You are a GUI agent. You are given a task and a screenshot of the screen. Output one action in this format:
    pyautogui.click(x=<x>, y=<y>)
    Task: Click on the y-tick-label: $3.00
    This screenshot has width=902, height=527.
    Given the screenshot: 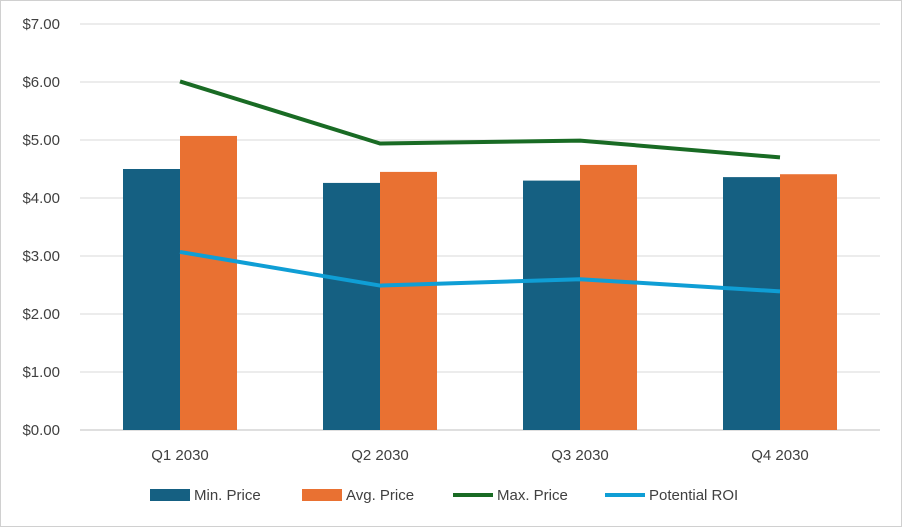 What is the action you would take?
    pyautogui.click(x=41, y=256)
    